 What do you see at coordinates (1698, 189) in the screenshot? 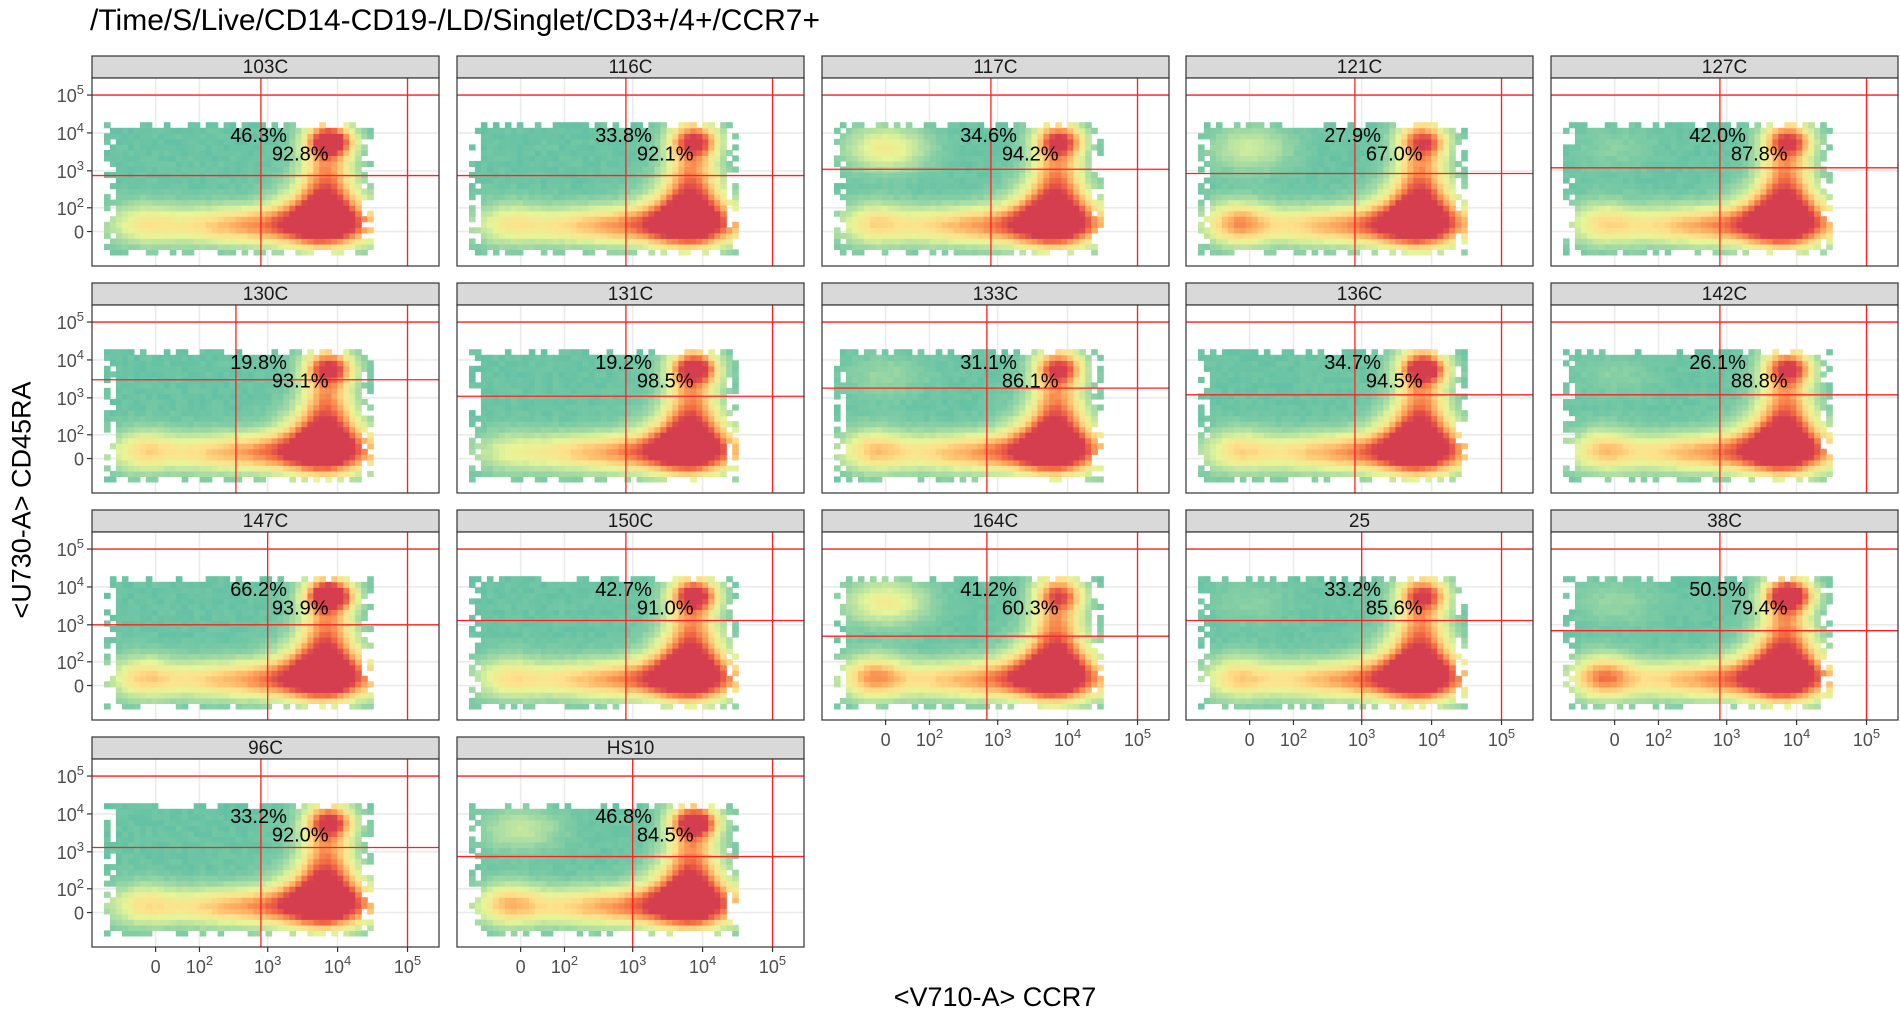
I see `density-heatmap` at bounding box center [1698, 189].